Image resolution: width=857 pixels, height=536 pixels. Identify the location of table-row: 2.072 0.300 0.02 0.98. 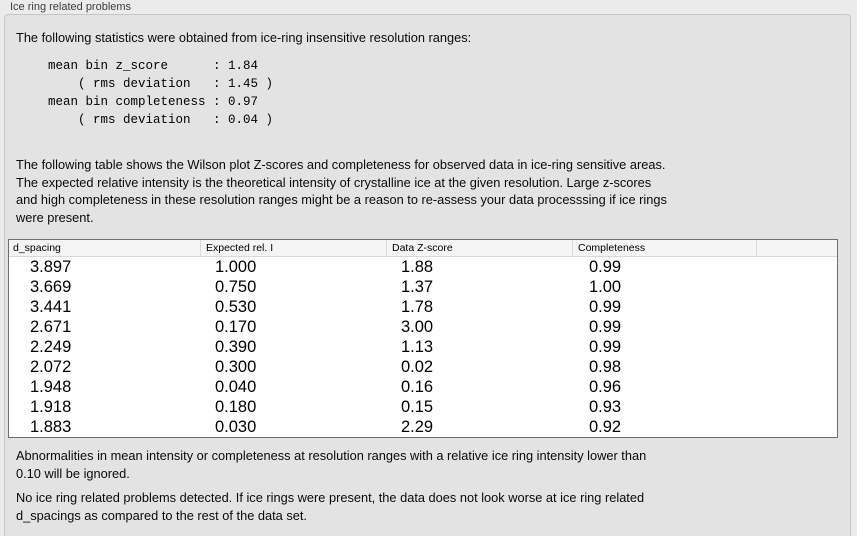
(423, 367).